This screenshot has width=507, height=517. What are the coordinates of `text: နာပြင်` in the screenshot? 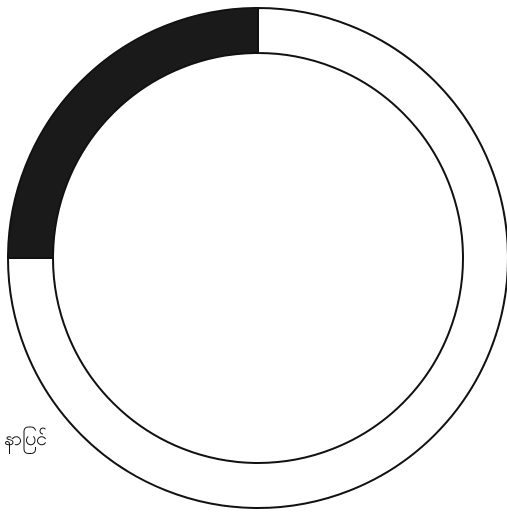 It's located at (25, 440).